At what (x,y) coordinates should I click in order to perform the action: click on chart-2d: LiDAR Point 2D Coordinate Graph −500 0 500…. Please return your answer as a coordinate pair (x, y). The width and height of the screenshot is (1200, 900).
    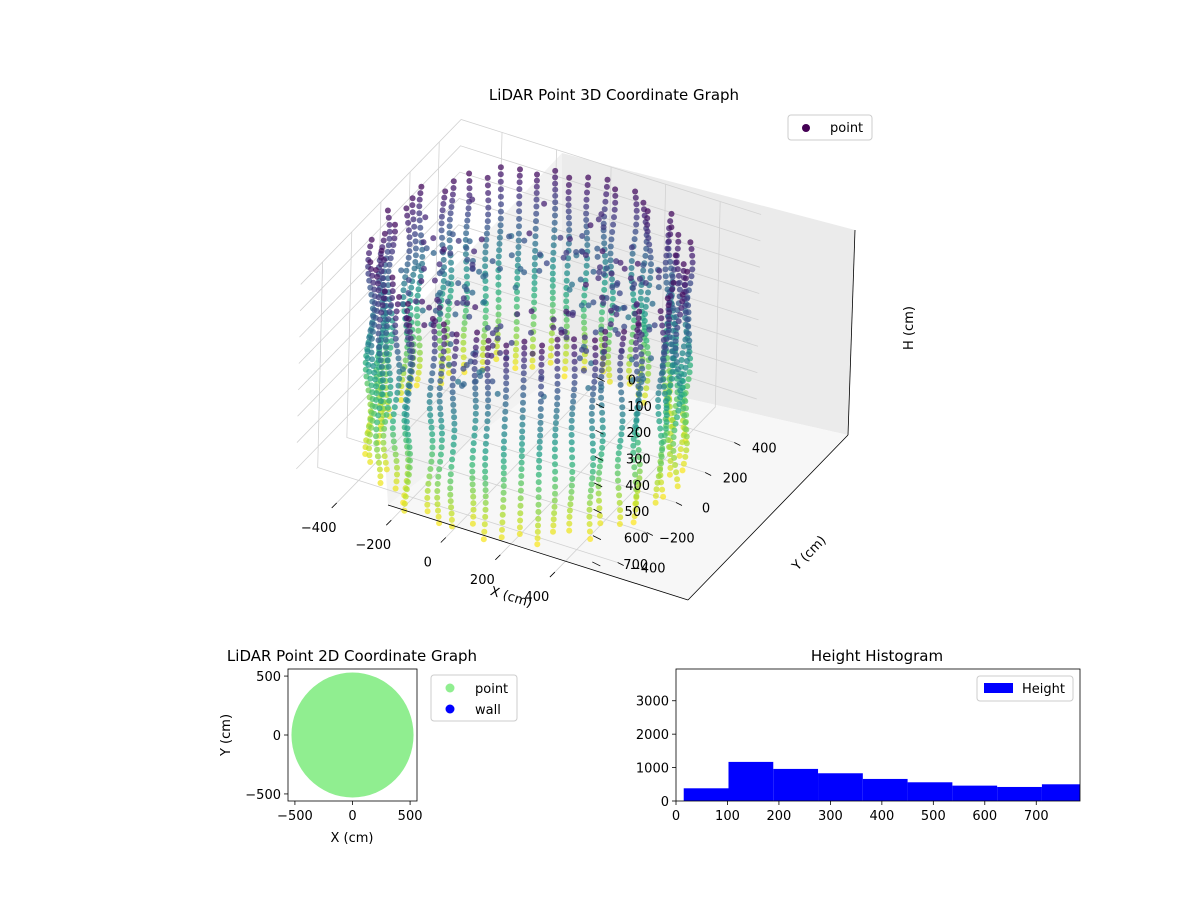
    Looking at the image, I should click on (368, 746).